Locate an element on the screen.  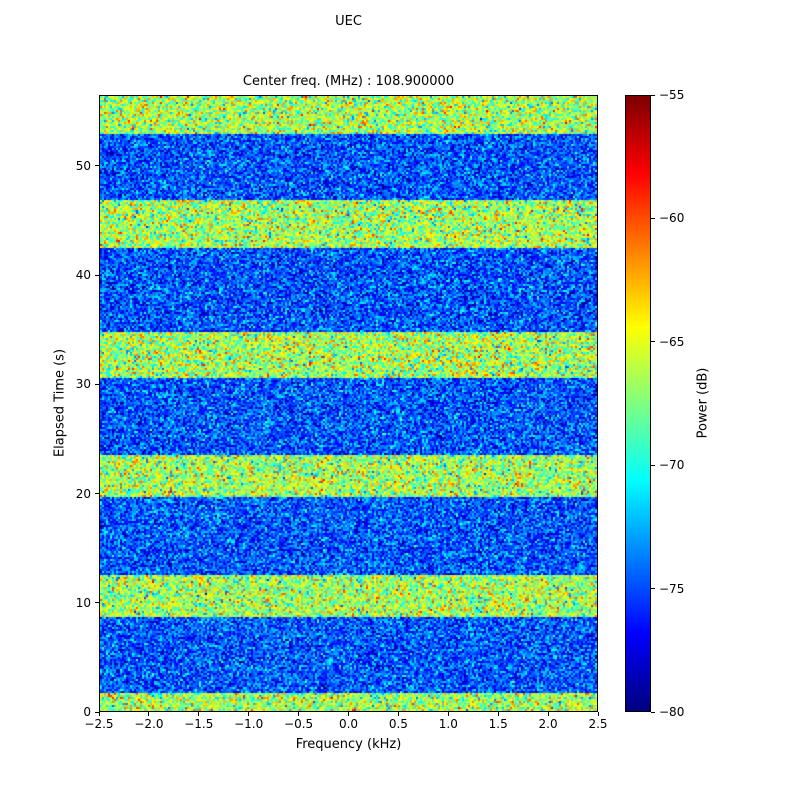
x-tick-label: 1.0 is located at coordinates (448, 724).